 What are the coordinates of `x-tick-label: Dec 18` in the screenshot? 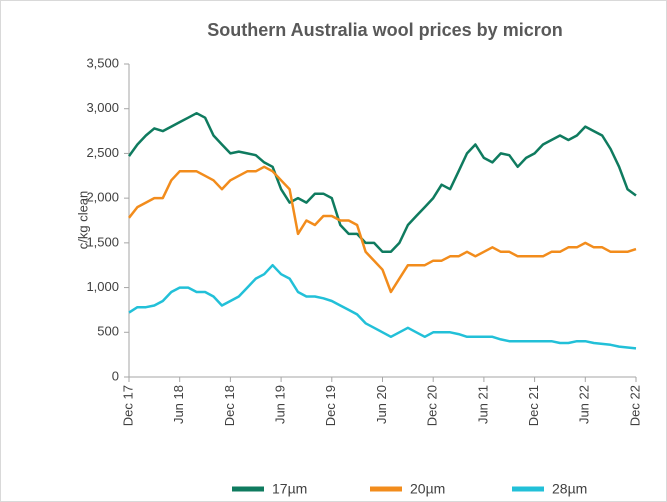 It's located at (229, 405).